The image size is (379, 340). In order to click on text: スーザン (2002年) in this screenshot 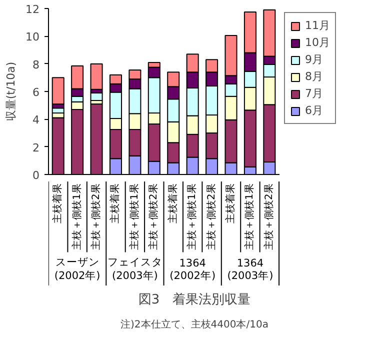, I will do `click(77, 269)`.